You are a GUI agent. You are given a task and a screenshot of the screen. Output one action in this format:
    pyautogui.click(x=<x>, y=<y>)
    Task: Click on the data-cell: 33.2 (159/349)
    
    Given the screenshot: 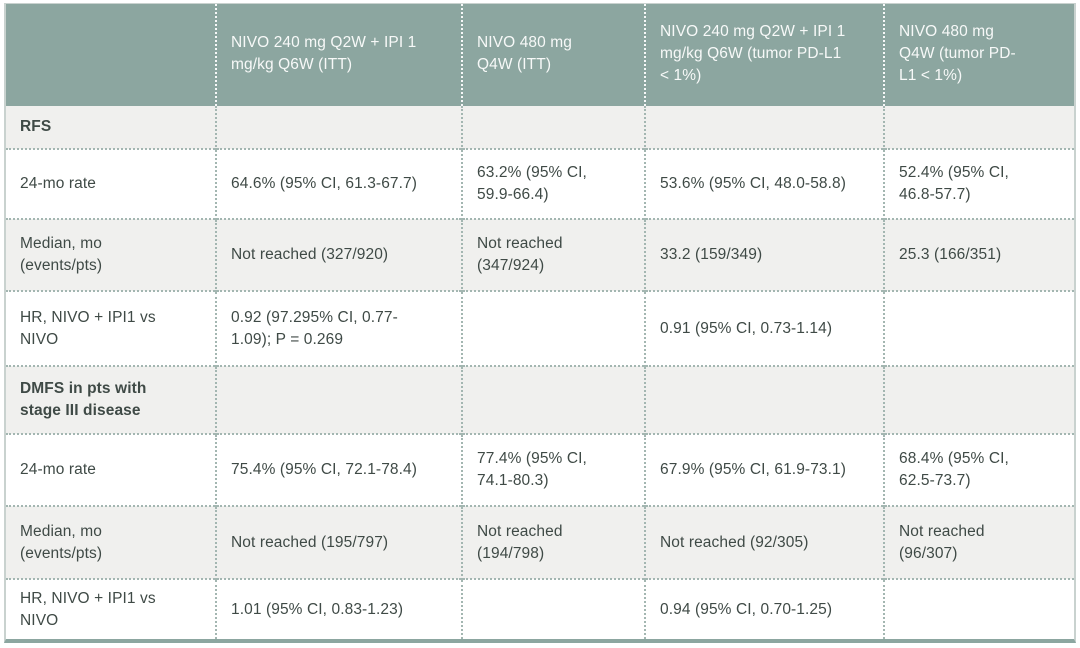 What is the action you would take?
    pyautogui.click(x=764, y=254)
    